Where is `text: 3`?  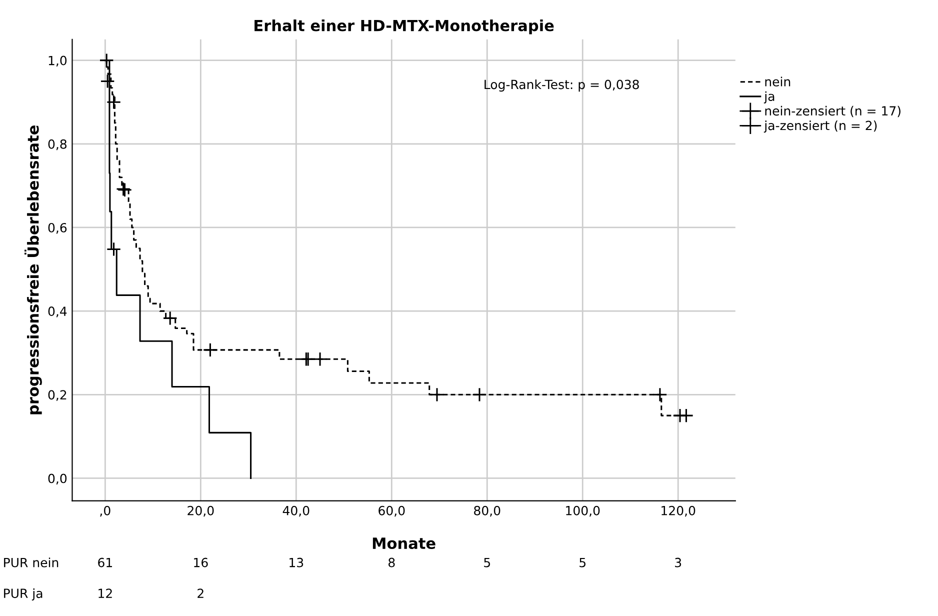 text: 3 is located at coordinates (678, 563).